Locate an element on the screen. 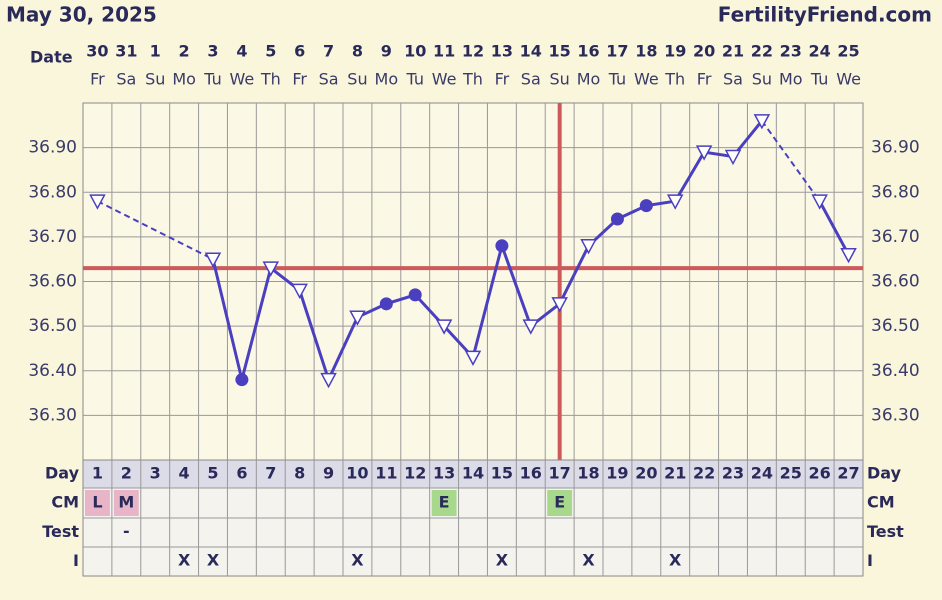 This screenshot has height=600, width=942. row-label: CM is located at coordinates (65, 502).